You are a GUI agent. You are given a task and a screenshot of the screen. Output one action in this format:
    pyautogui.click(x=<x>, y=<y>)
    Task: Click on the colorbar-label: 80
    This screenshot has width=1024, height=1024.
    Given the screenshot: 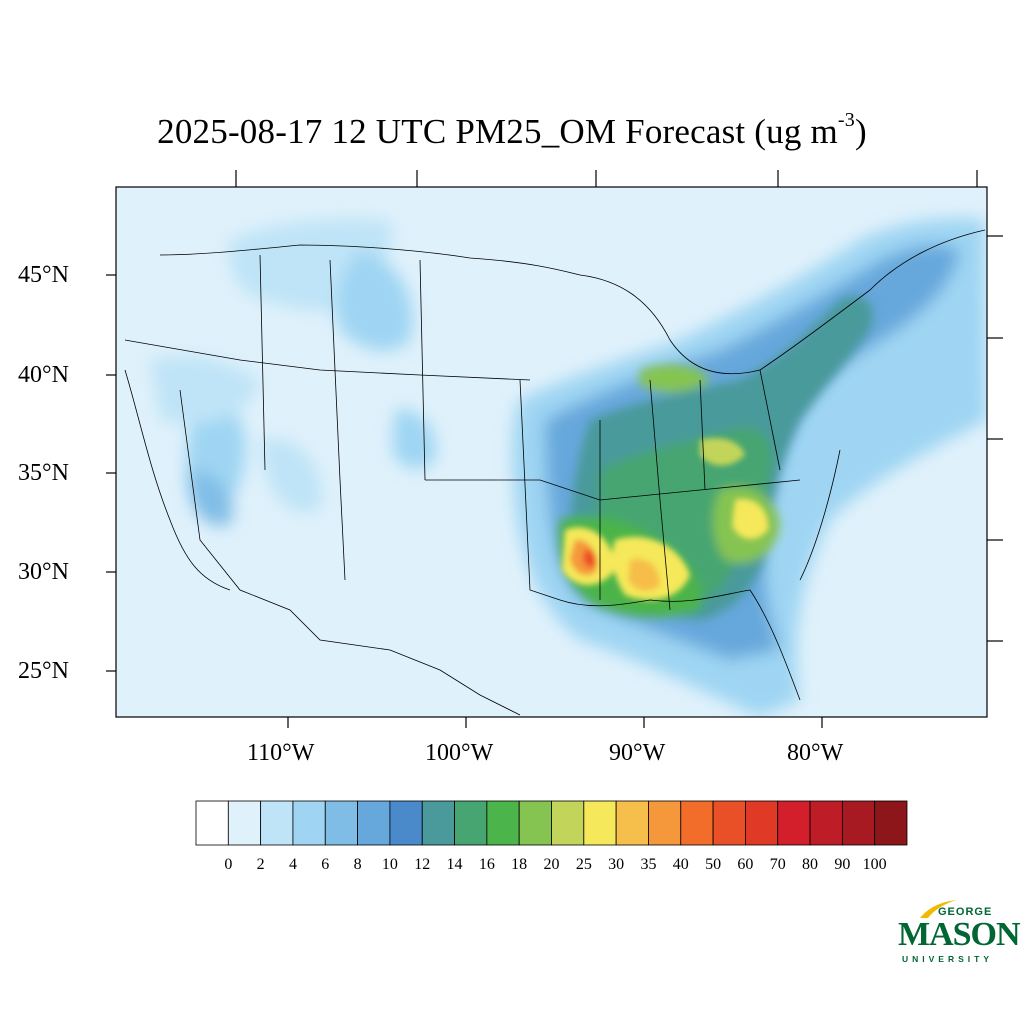 What is the action you would take?
    pyautogui.click(x=810, y=864)
    